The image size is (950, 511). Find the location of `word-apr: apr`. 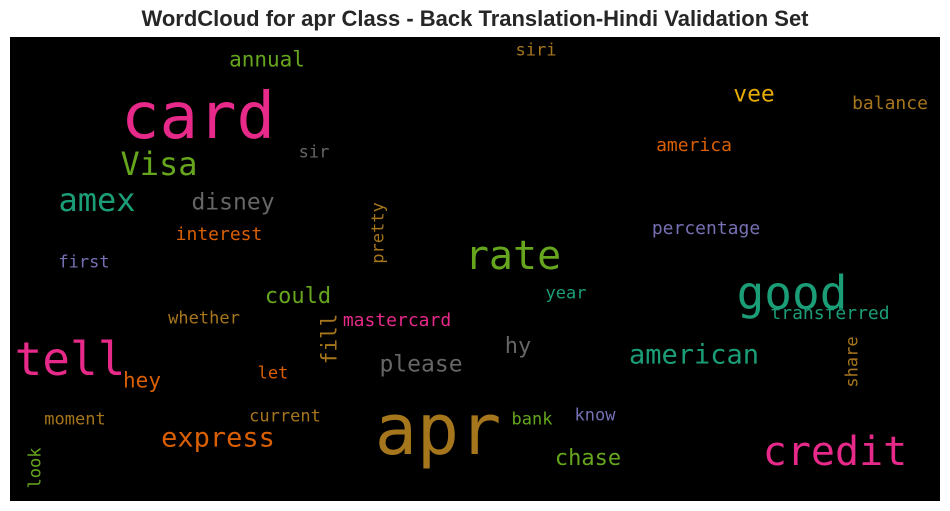

word-apr: apr is located at coordinates (438, 430).